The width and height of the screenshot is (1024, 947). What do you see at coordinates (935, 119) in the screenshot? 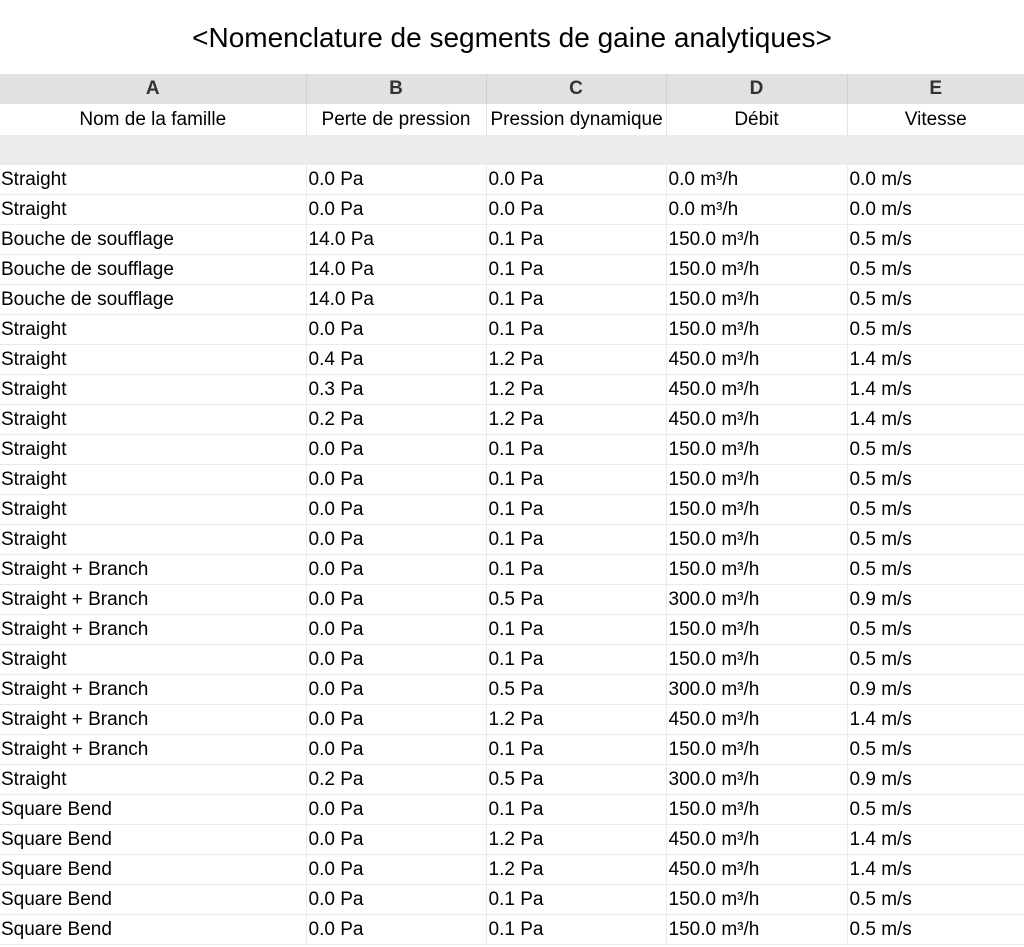
I see `header-velocity: Vitesse` at bounding box center [935, 119].